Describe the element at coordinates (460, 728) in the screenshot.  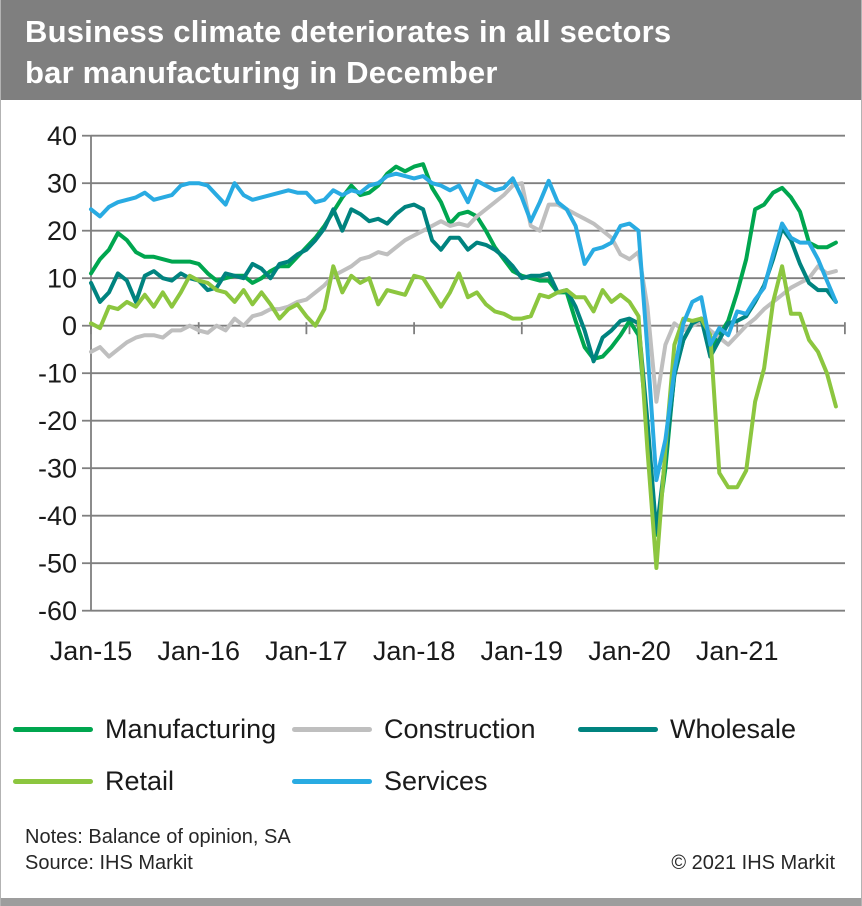
I see `legend-label-construction: Construction` at that location.